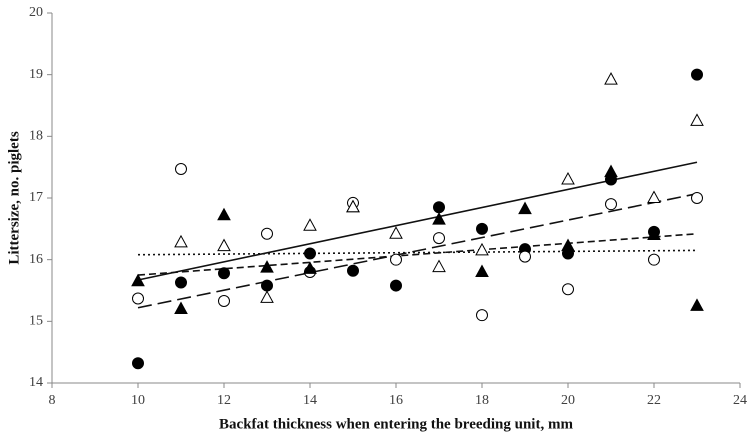 This screenshot has width=752, height=441. I want to click on y-tick-label: 17, so click(36, 197).